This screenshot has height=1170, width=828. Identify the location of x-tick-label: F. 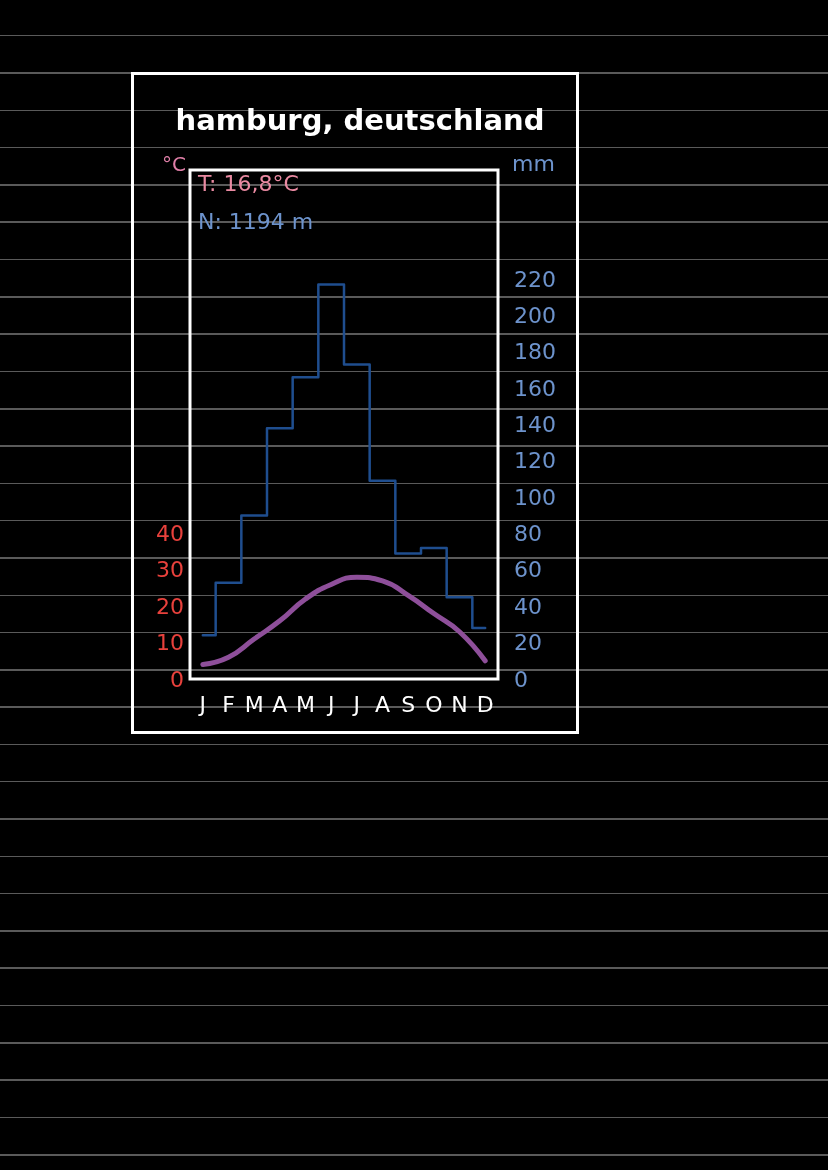
(228, 704).